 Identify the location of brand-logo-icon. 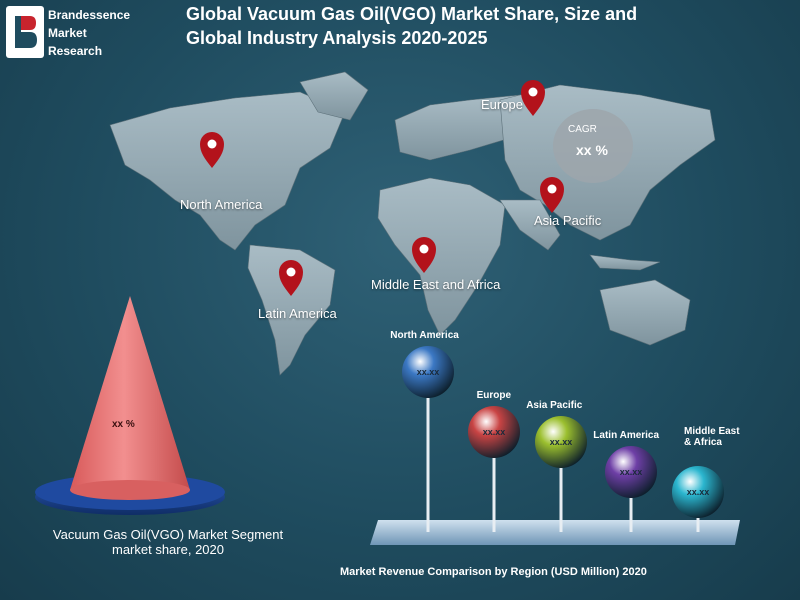
(26, 32).